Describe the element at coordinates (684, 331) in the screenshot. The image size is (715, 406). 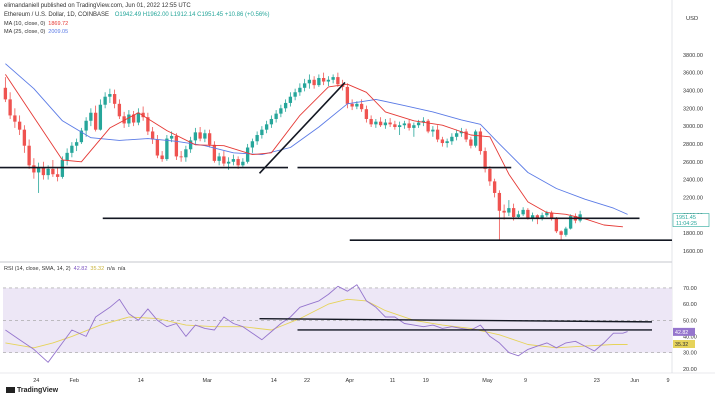
I see `rsi-value-tag` at that location.